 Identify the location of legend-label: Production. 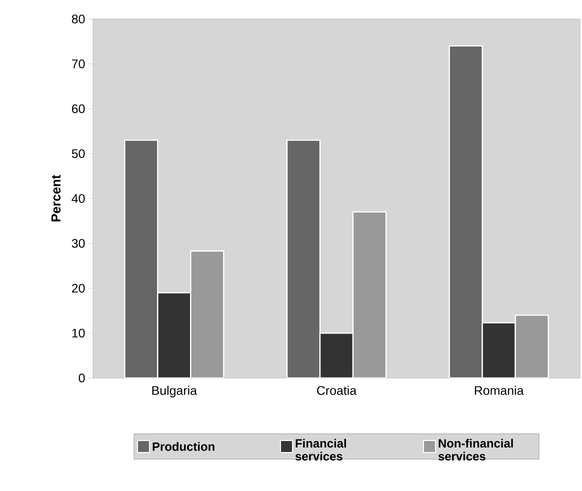
(183, 446).